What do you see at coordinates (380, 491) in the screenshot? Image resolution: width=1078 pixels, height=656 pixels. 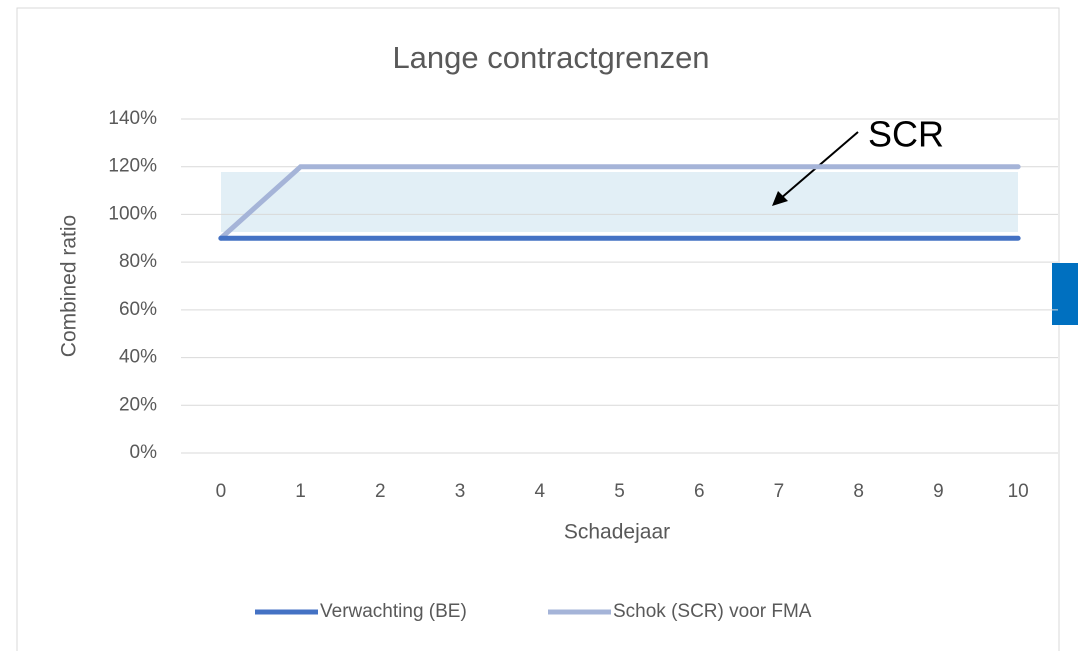 I see `x-tick-label: 2` at bounding box center [380, 491].